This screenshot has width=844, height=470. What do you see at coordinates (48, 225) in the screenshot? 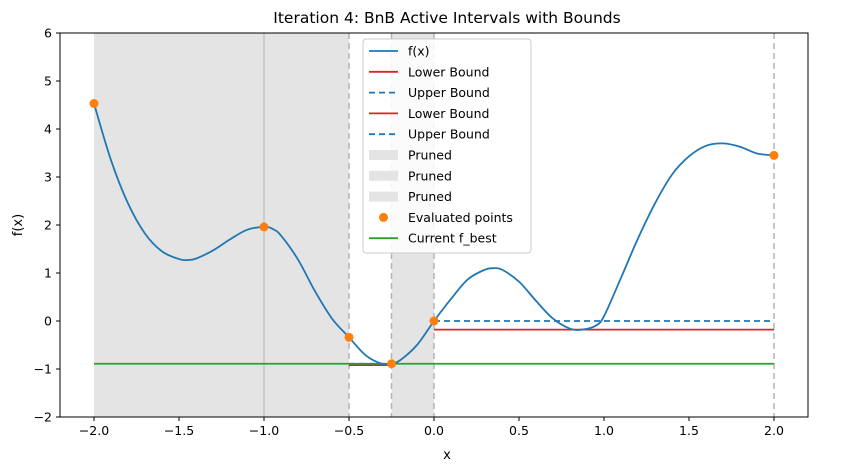
I see `y-tick-label: 2` at bounding box center [48, 225].